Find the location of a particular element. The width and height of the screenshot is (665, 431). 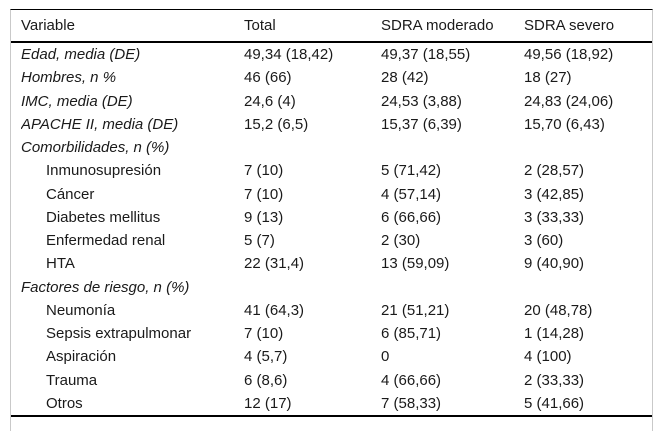

row-label: Trauma is located at coordinates (72, 380).